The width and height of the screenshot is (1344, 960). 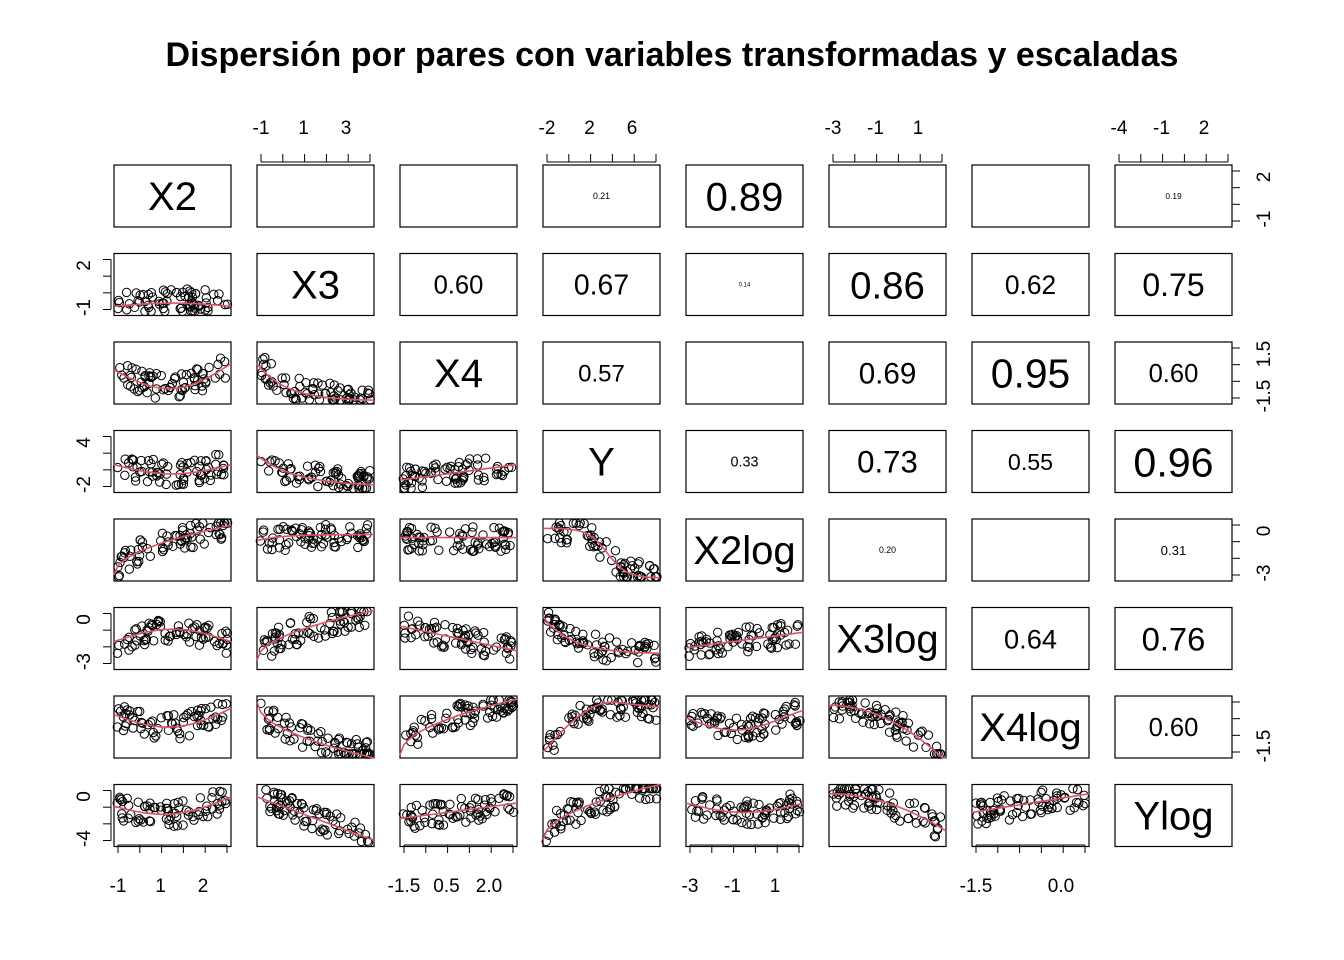 What do you see at coordinates (489, 886) in the screenshot?
I see `tick-label: 2.0` at bounding box center [489, 886].